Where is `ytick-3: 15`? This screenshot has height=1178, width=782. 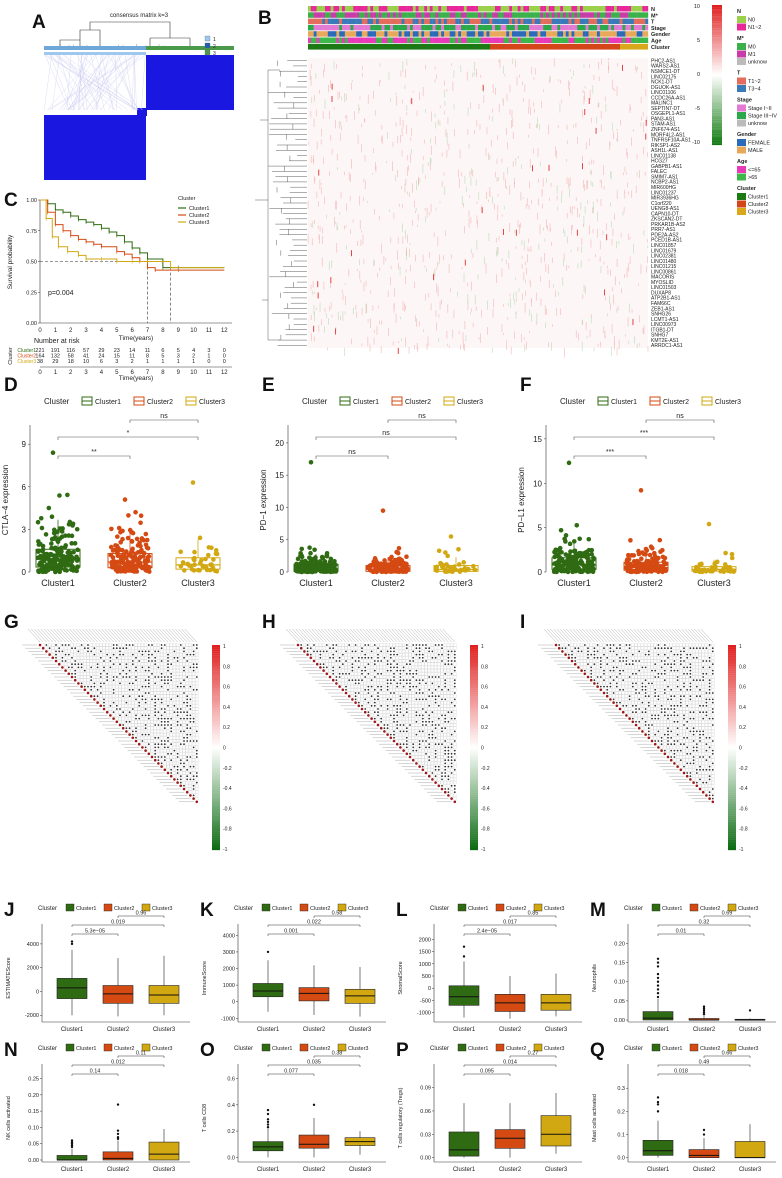 ytick-3: 15 is located at coordinates (537, 439).